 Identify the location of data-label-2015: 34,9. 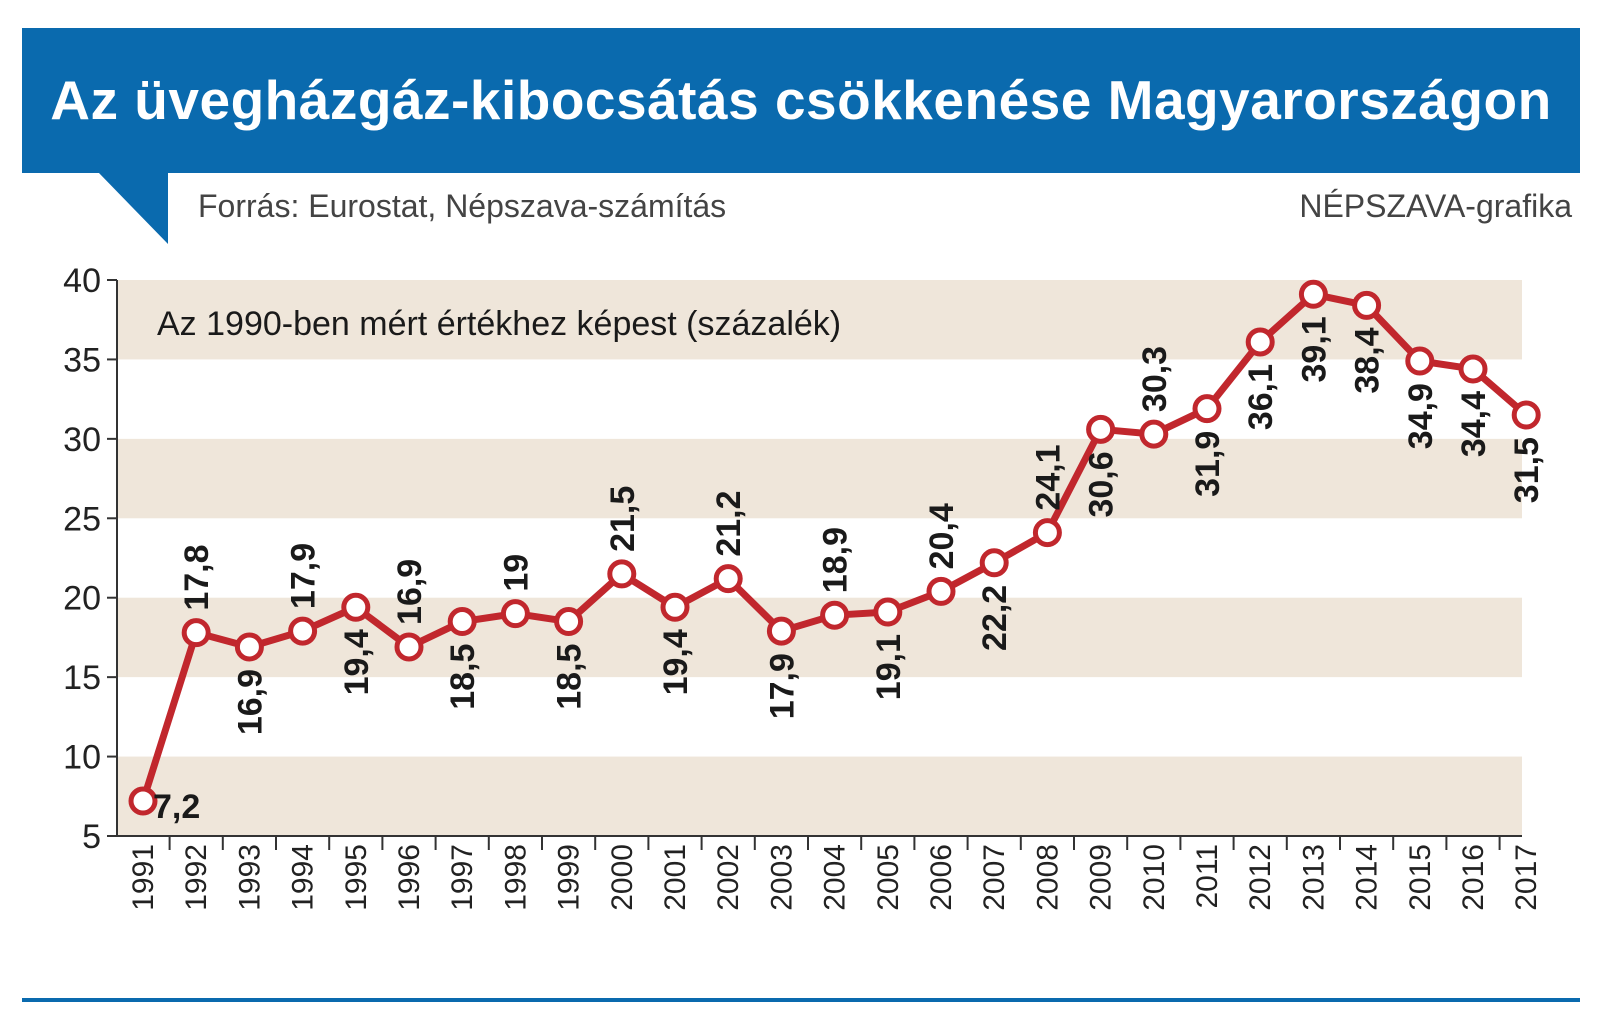
(1421, 416).